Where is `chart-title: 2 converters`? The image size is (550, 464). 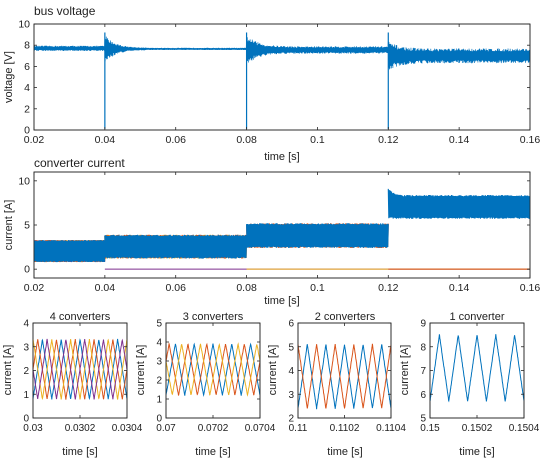
chart-title: 2 converters is located at coordinates (345, 317).